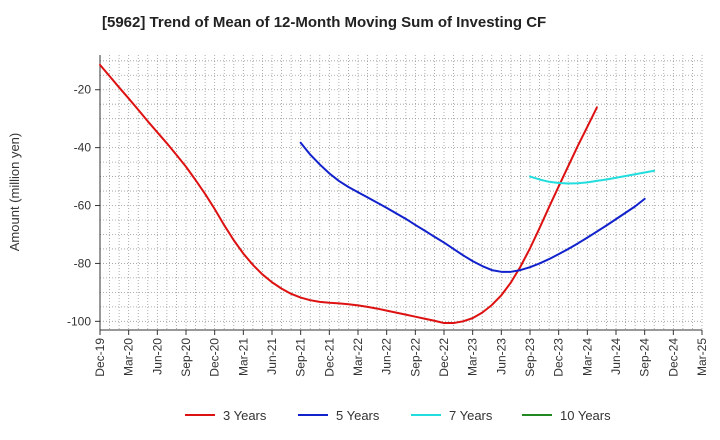 This screenshot has width=720, height=440. Describe the element at coordinates (501, 356) in the screenshot. I see `x-tick-label: Jun-23` at that location.